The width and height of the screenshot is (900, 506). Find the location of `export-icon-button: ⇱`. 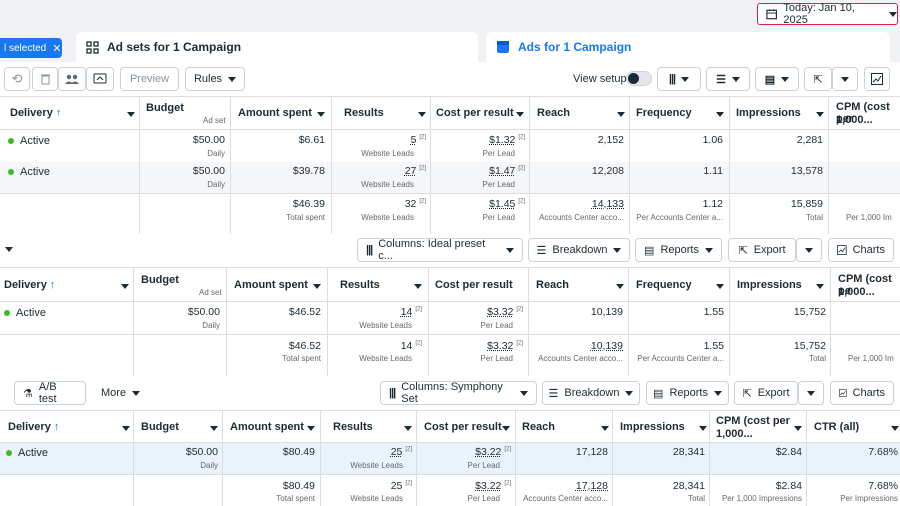

export-icon-button: ⇱ is located at coordinates (818, 79).